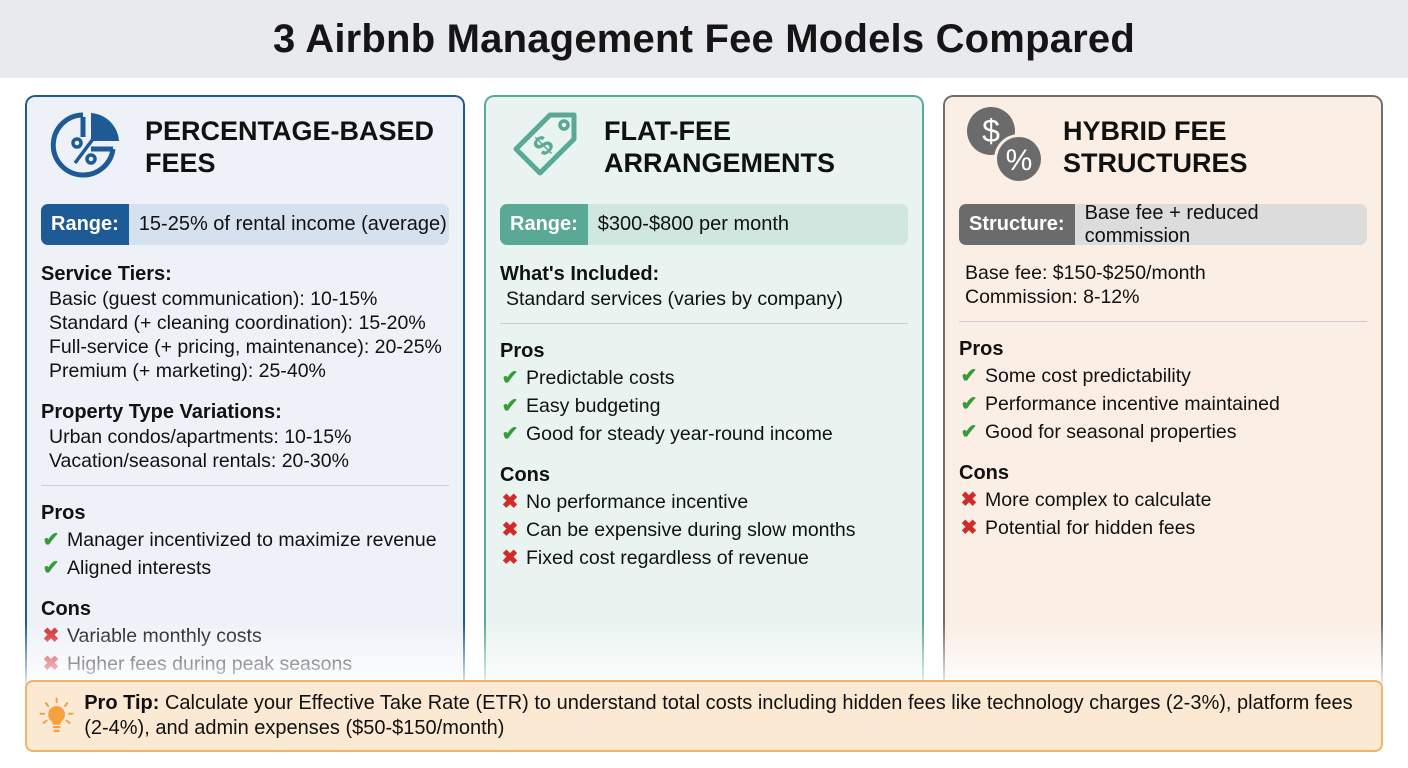 This screenshot has height=768, width=1408. Describe the element at coordinates (1111, 432) in the screenshot. I see `list-item-text: Good for seasonal properties` at that location.